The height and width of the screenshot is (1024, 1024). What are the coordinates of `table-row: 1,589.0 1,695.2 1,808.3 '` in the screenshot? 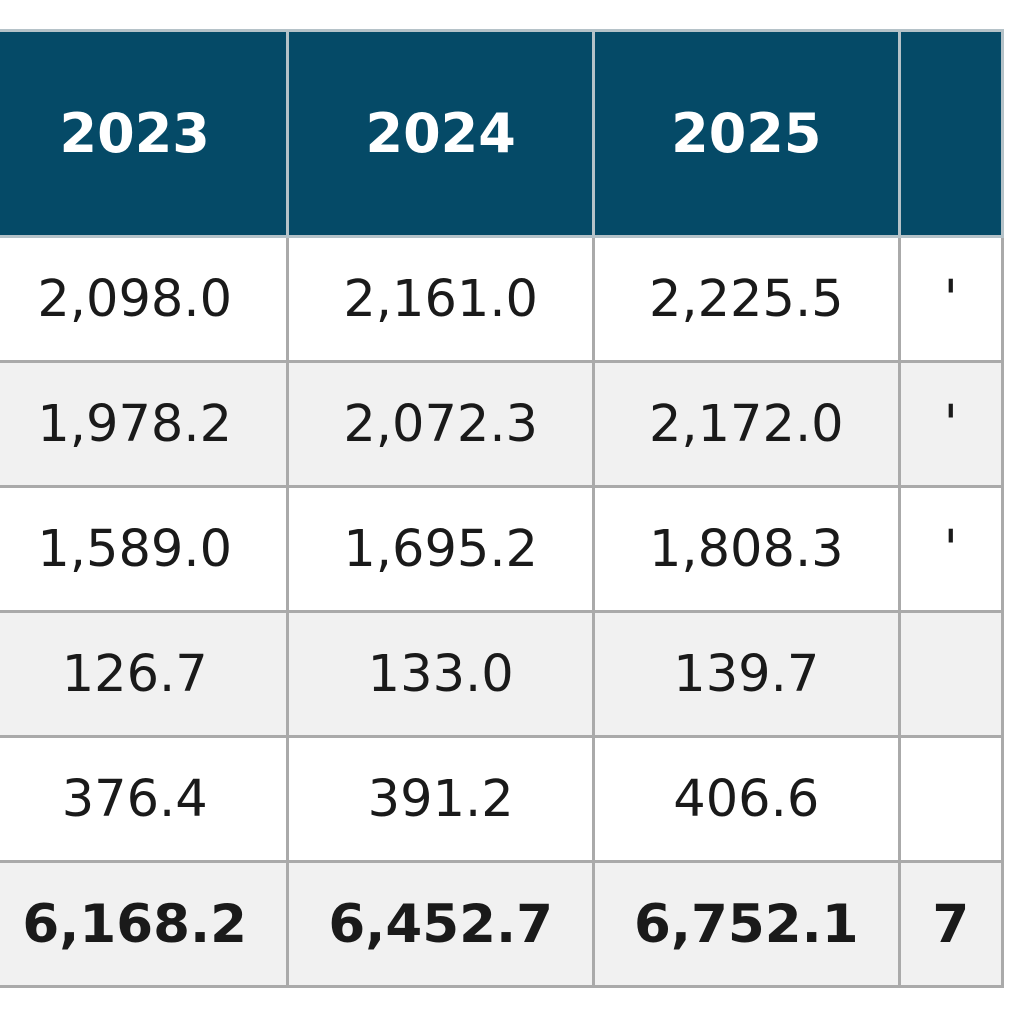 It's located at (502, 549).